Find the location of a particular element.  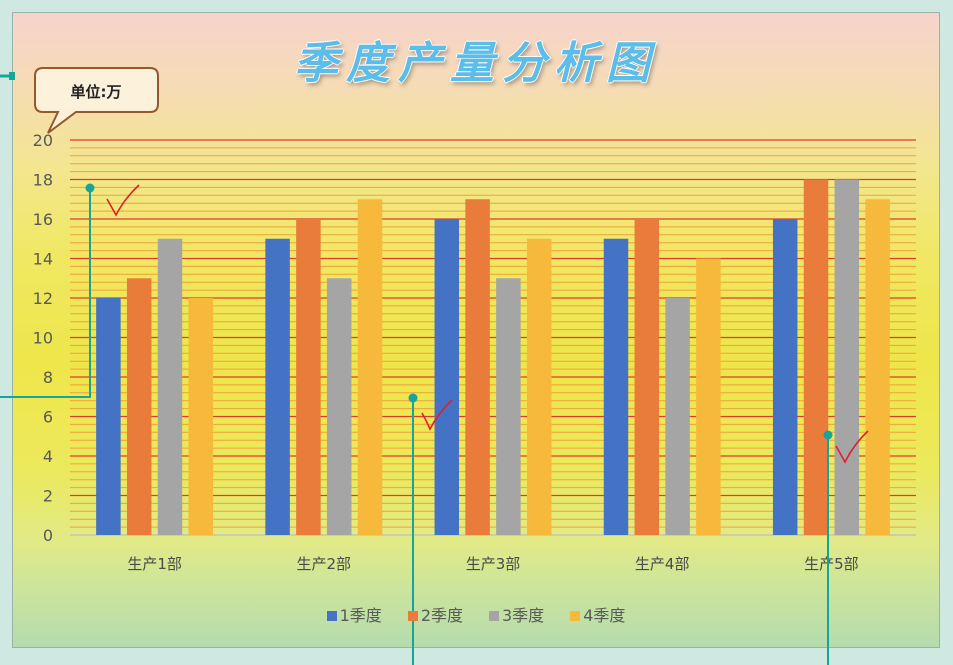

bar-q2-dept3 is located at coordinates (477, 367).